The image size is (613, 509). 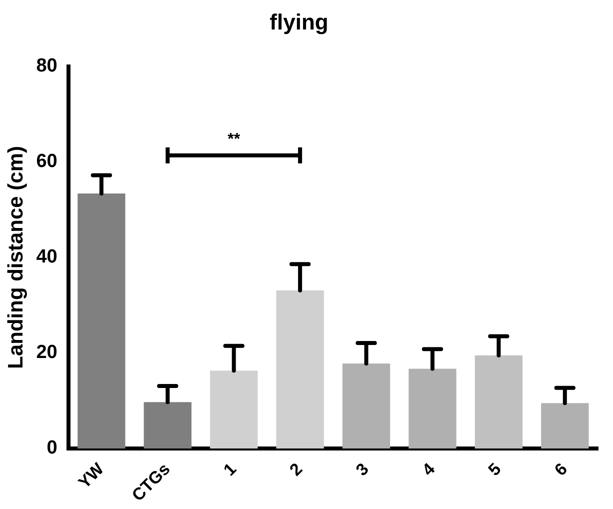 What do you see at coordinates (230, 469) in the screenshot?
I see `x-tick-label: 1` at bounding box center [230, 469].